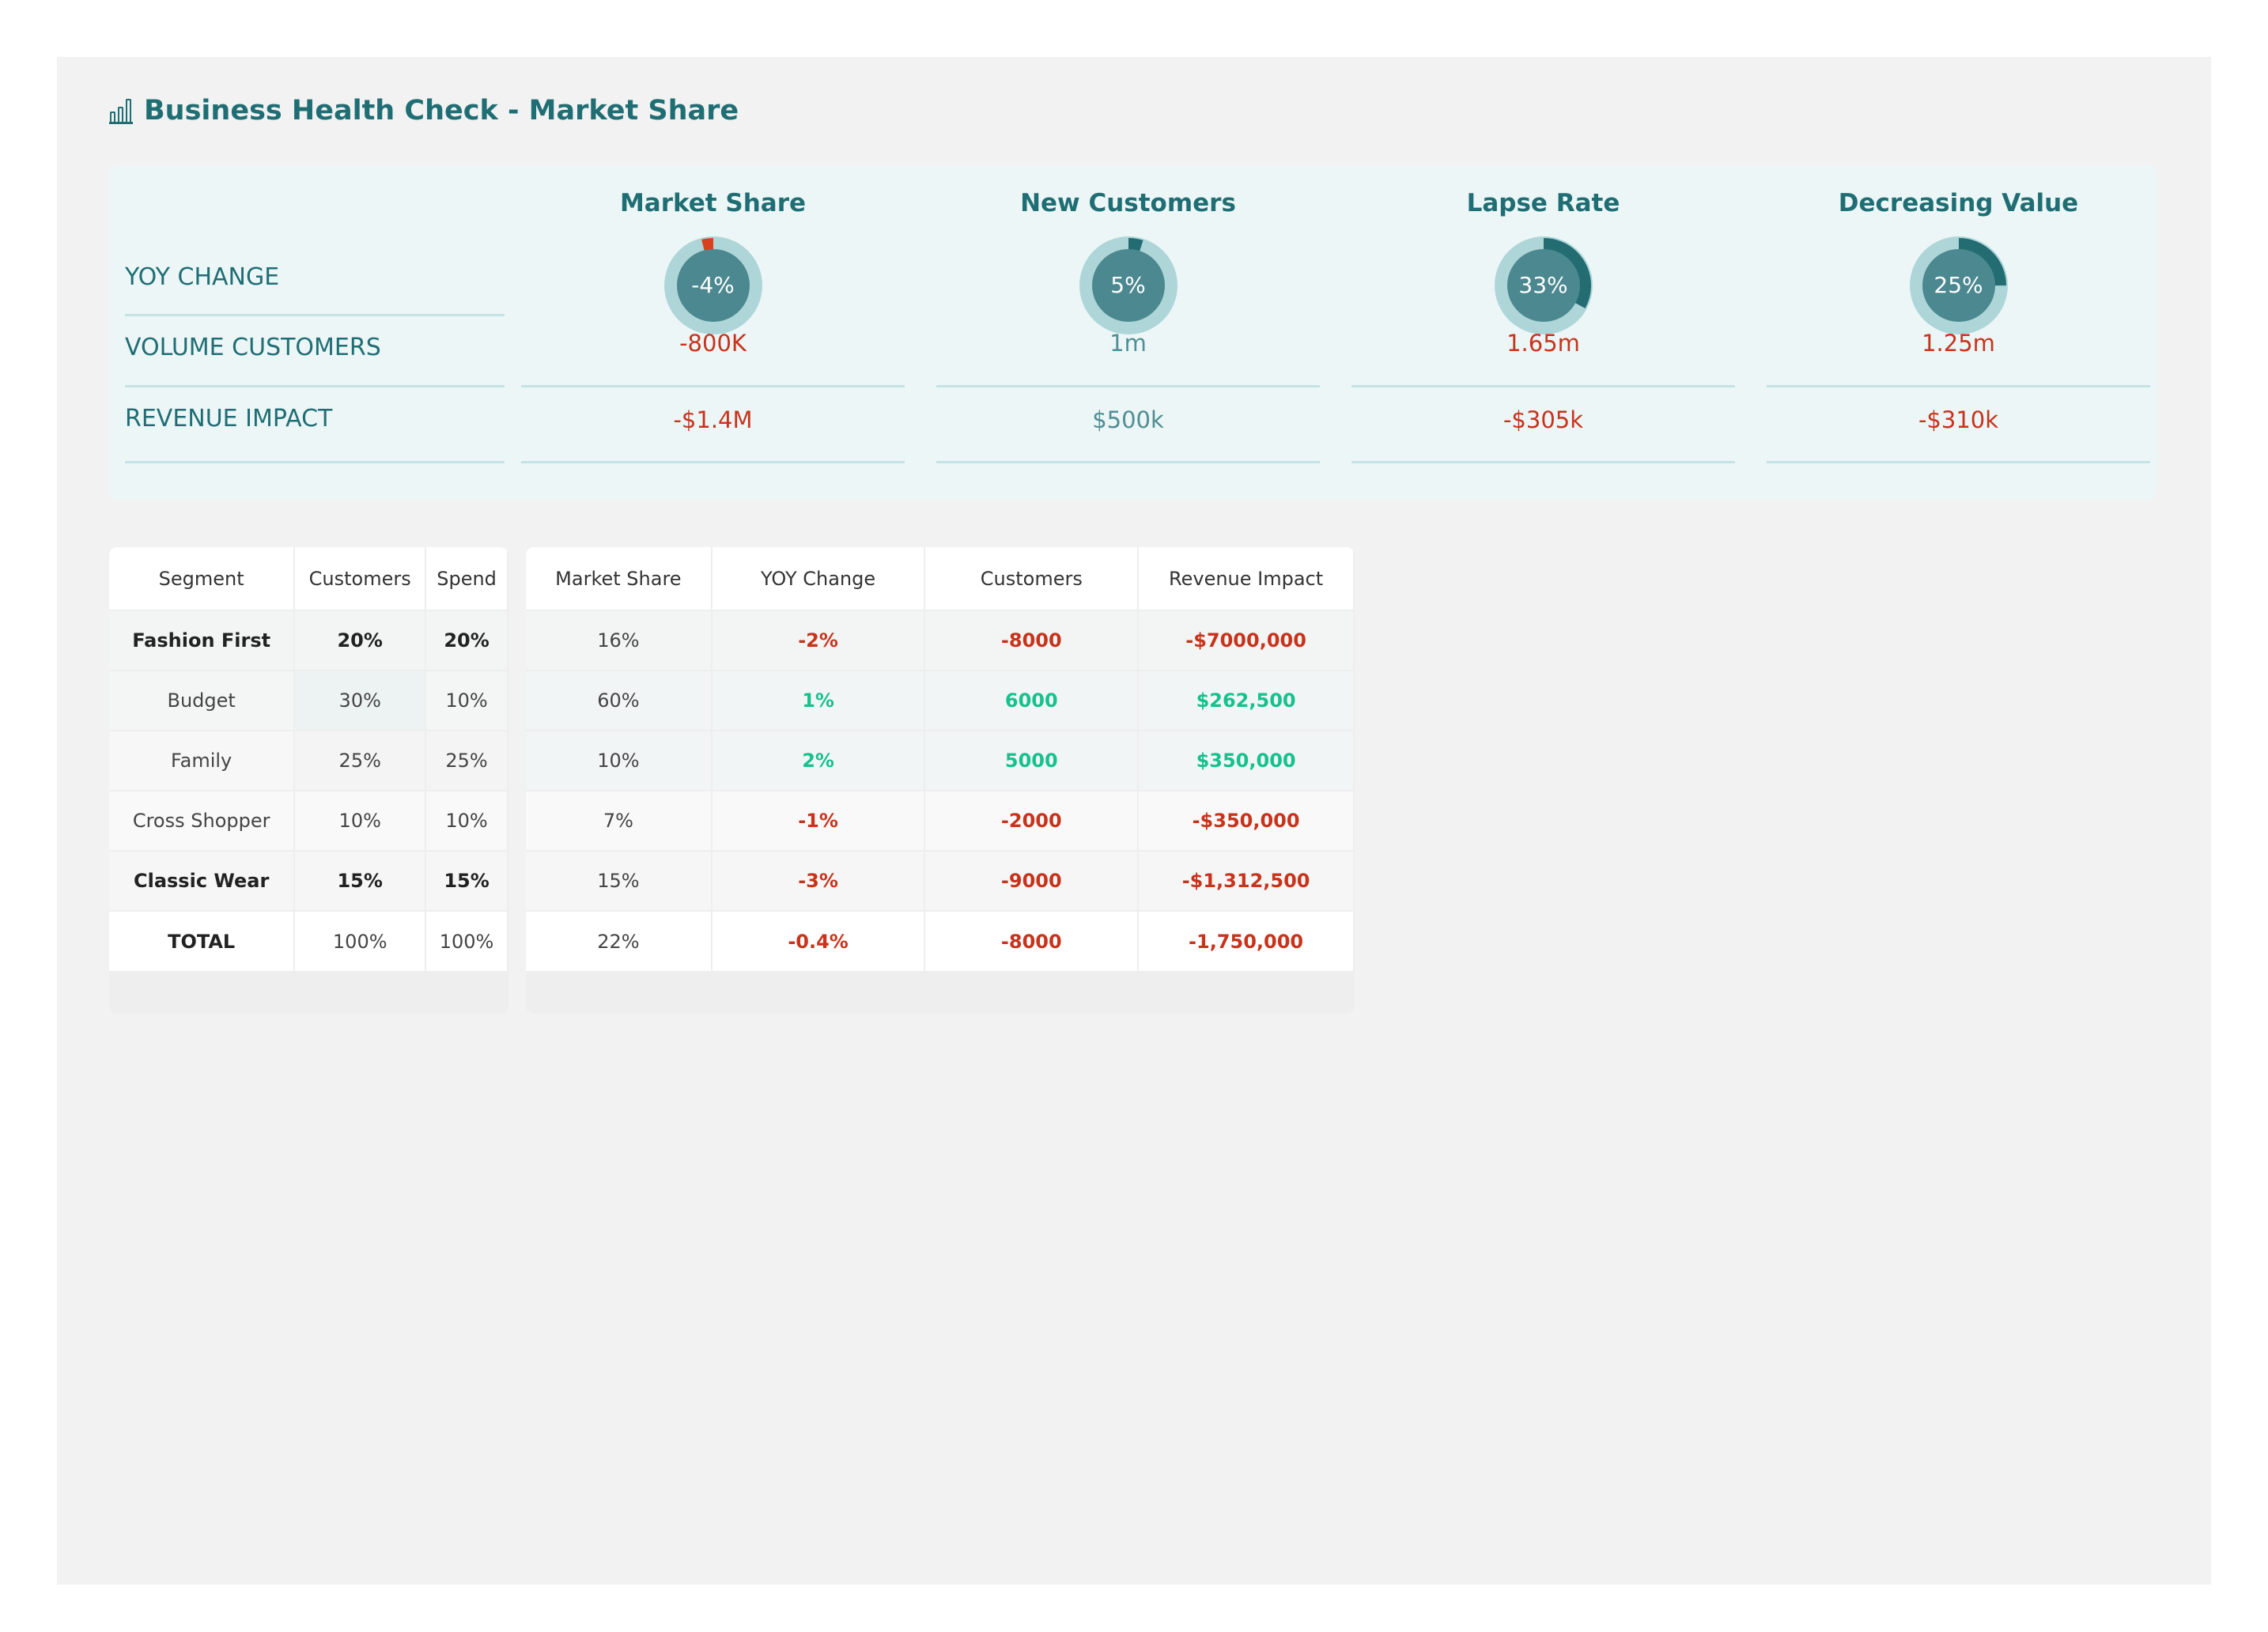 Image resolution: width=2268 pixels, height=1632 pixels. Describe the element at coordinates (1246, 760) in the screenshot. I see `revenue-cell: $350,000` at that location.